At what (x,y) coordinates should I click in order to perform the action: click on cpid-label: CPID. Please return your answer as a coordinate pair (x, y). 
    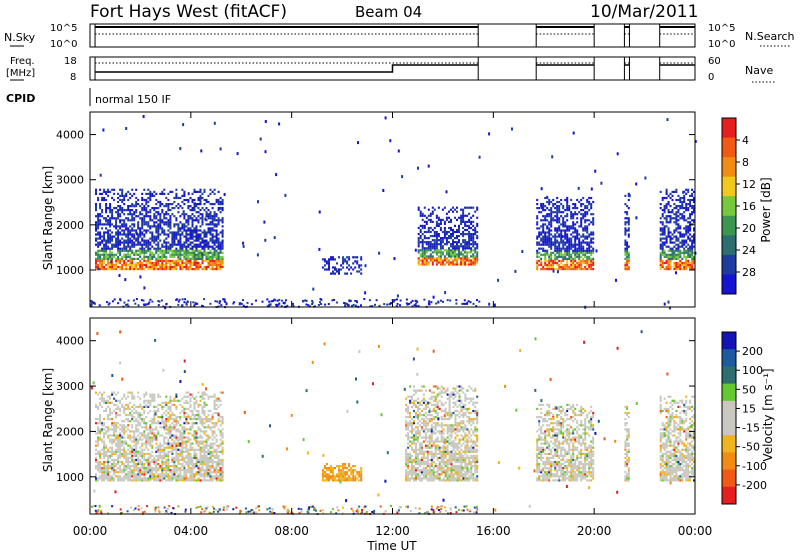
    Looking at the image, I should click on (20, 98).